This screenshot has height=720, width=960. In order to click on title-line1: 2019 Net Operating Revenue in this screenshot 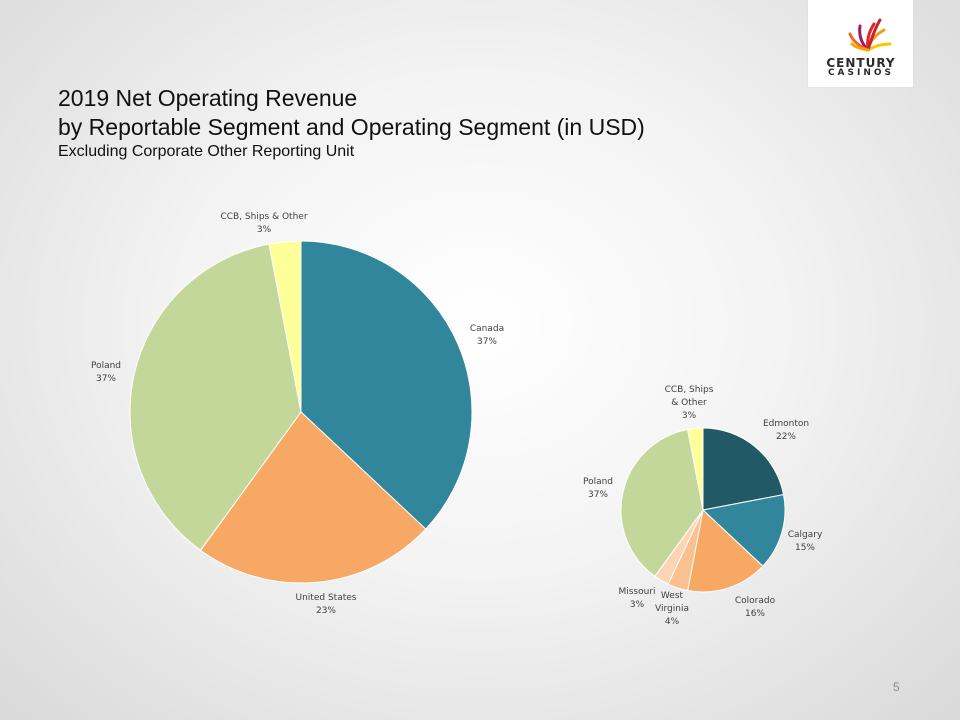, I will do `click(208, 98)`.